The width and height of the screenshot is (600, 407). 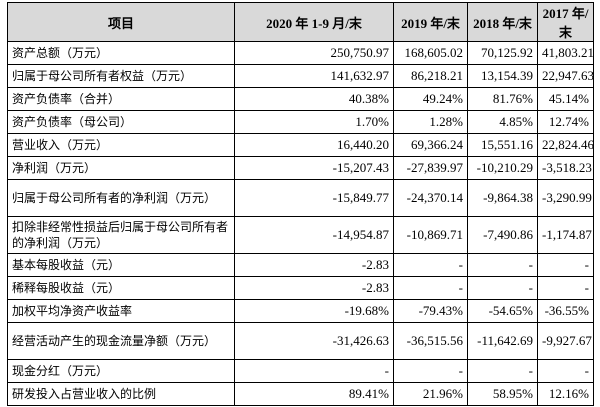 I want to click on cell-value: 12.16%, so click(x=565, y=394).